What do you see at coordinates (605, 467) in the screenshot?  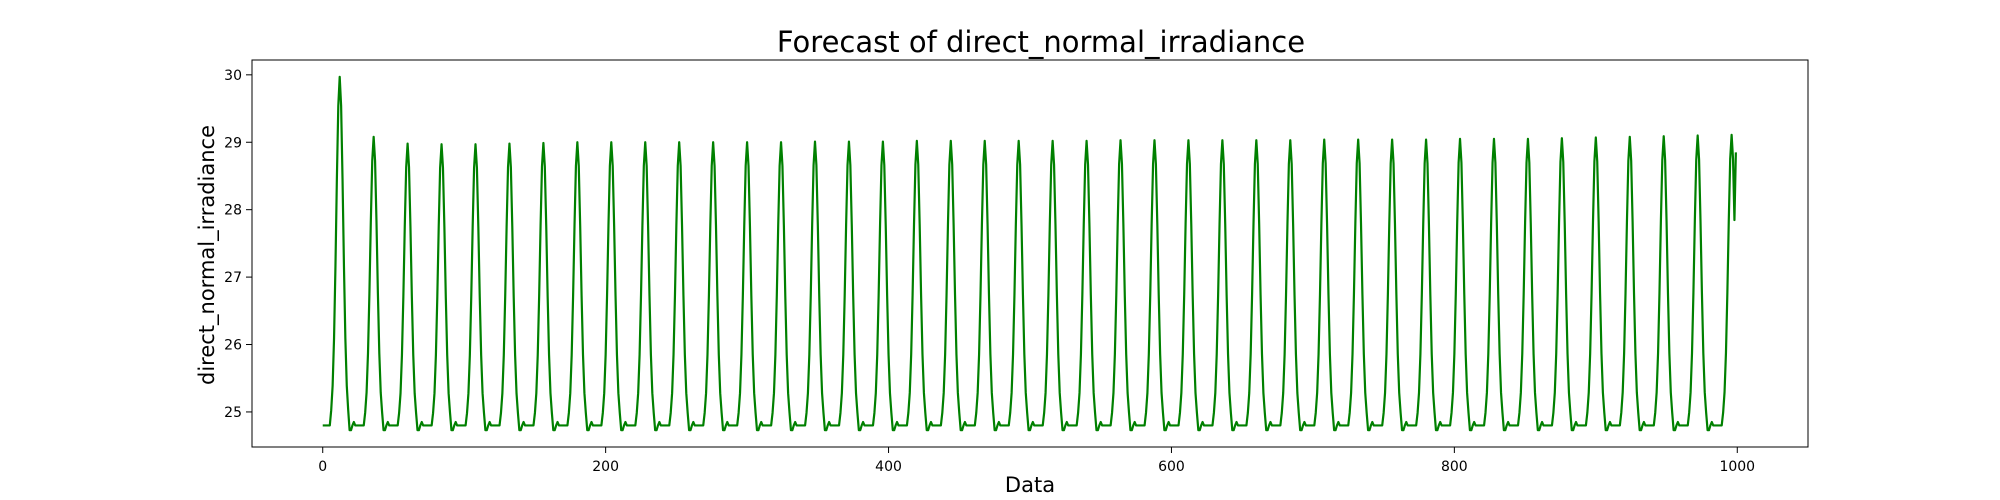 I see `x-tick-label: 200` at bounding box center [605, 467].